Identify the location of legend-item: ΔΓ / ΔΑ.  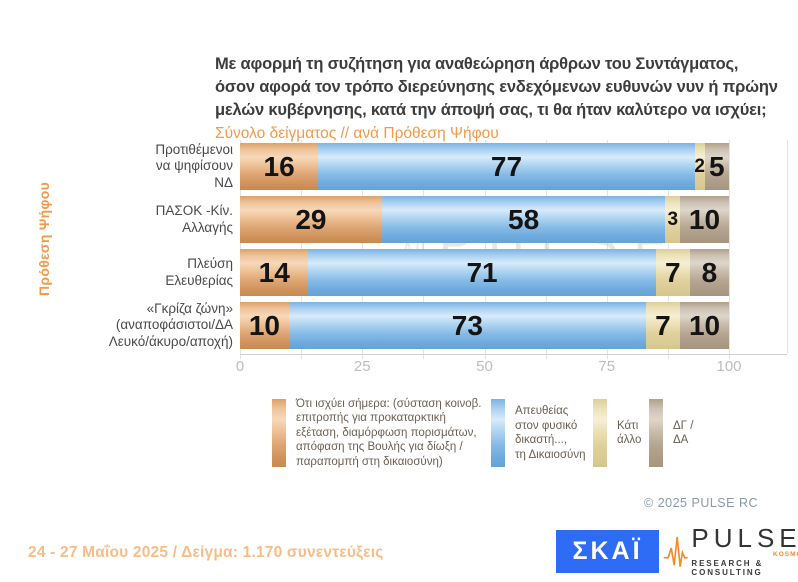
(671, 433).